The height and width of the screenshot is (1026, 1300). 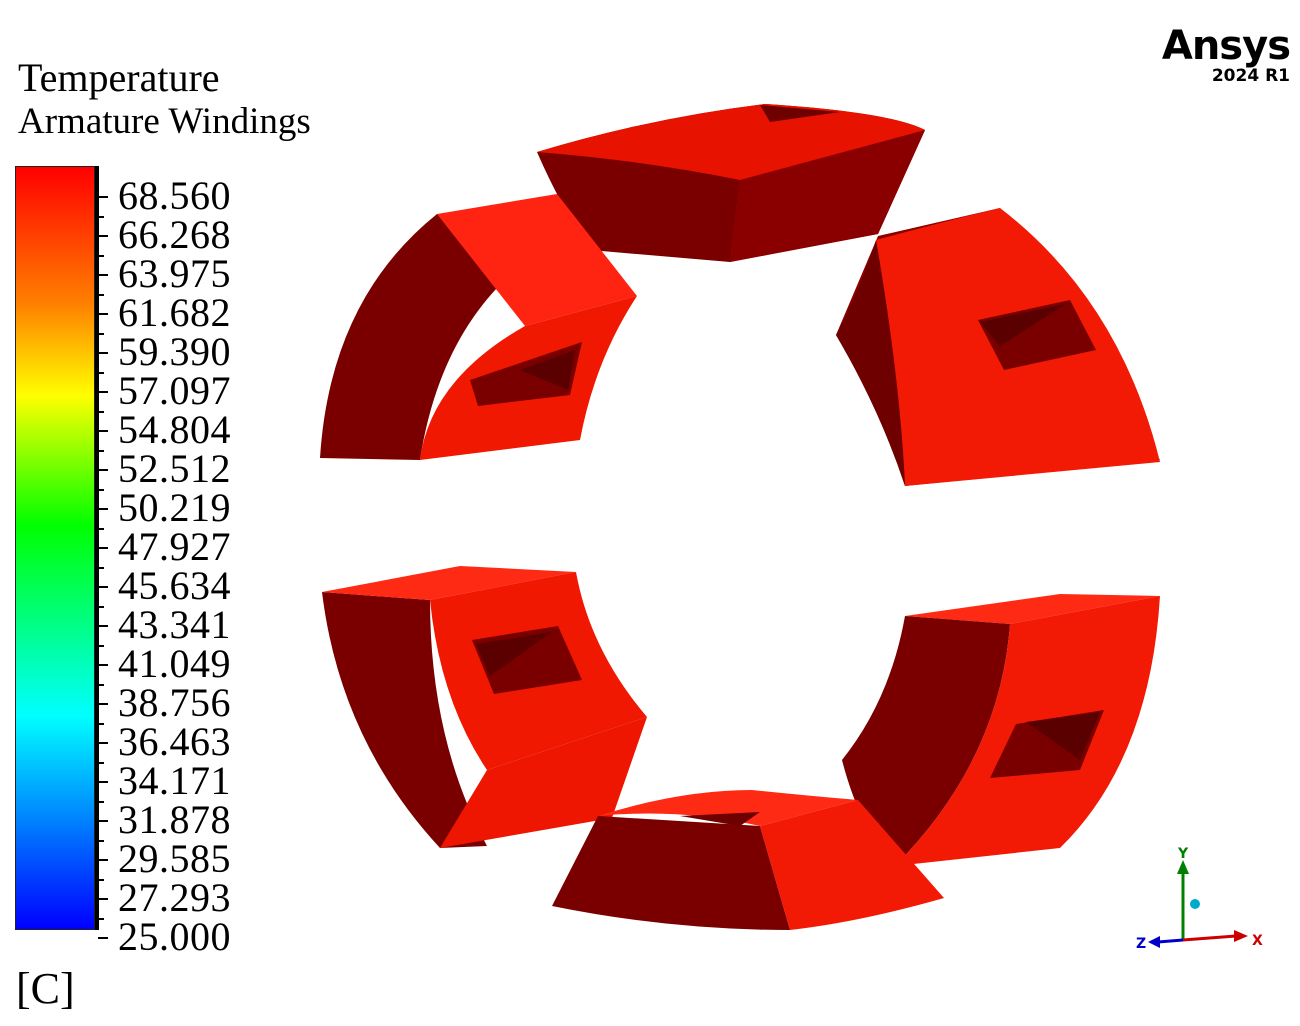 I want to click on colorbar-label: 41.049, so click(x=174, y=663).